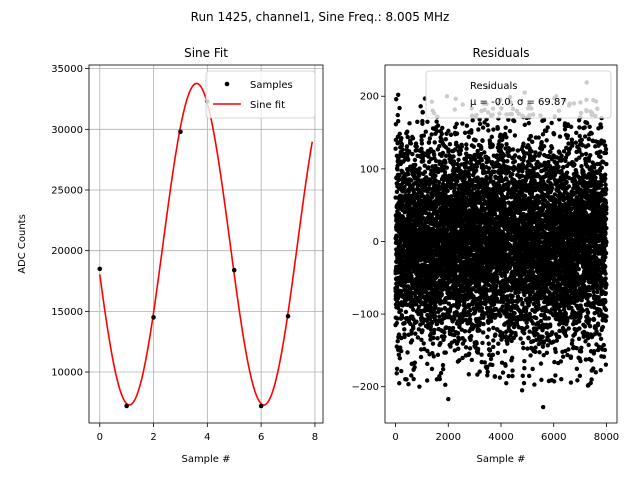 Image resolution: width=640 pixels, height=484 pixels. What do you see at coordinates (100, 437) in the screenshot?
I see `sine-fit-x-tick-label: 0` at bounding box center [100, 437].